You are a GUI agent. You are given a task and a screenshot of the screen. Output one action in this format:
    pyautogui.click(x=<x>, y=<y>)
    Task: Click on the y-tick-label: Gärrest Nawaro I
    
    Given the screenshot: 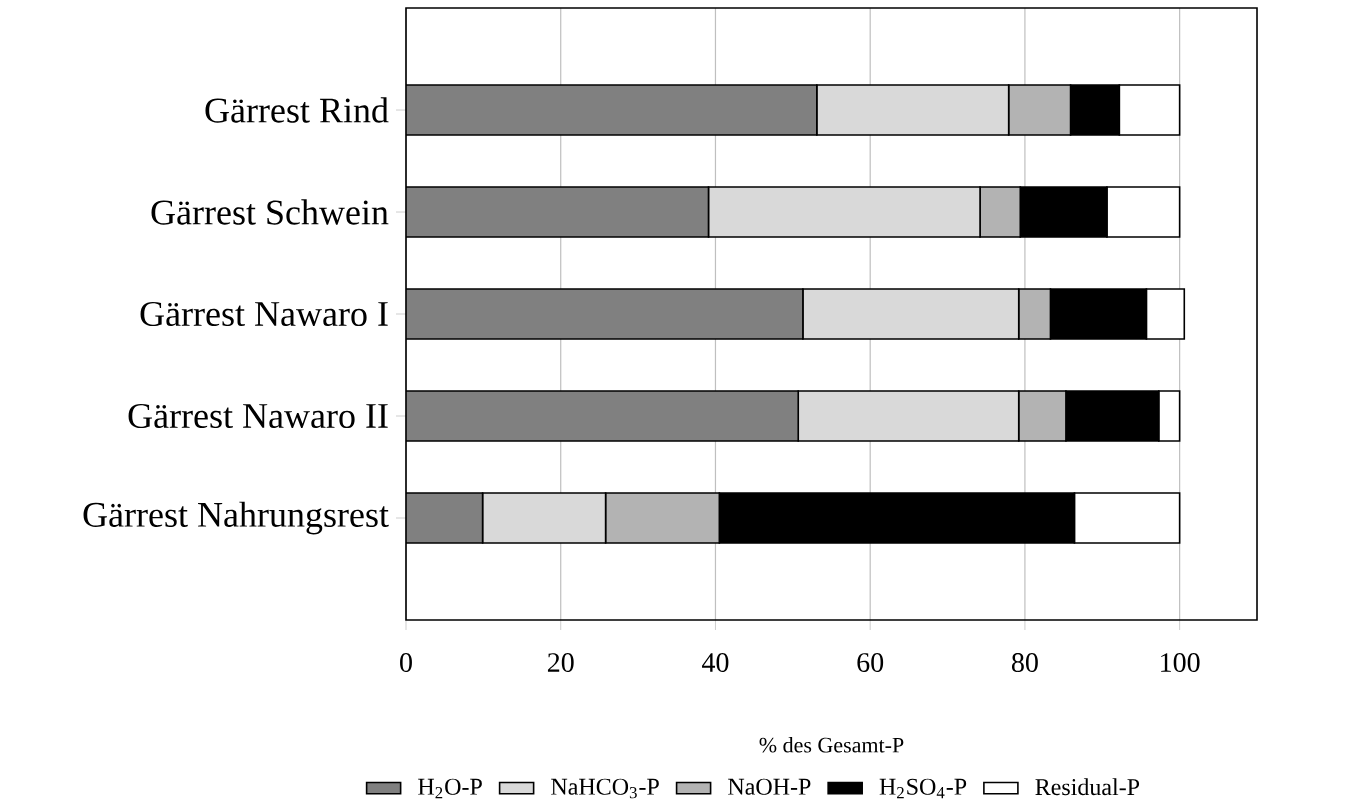 What is the action you would take?
    pyautogui.click(x=264, y=314)
    